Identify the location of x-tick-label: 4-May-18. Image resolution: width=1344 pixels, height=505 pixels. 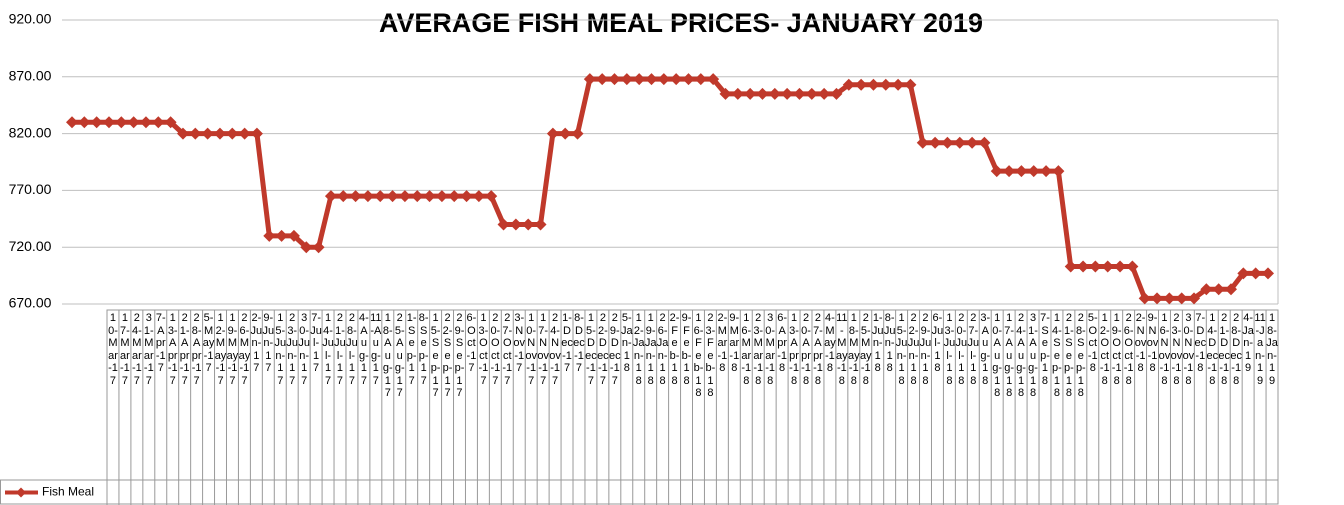
(830, 343).